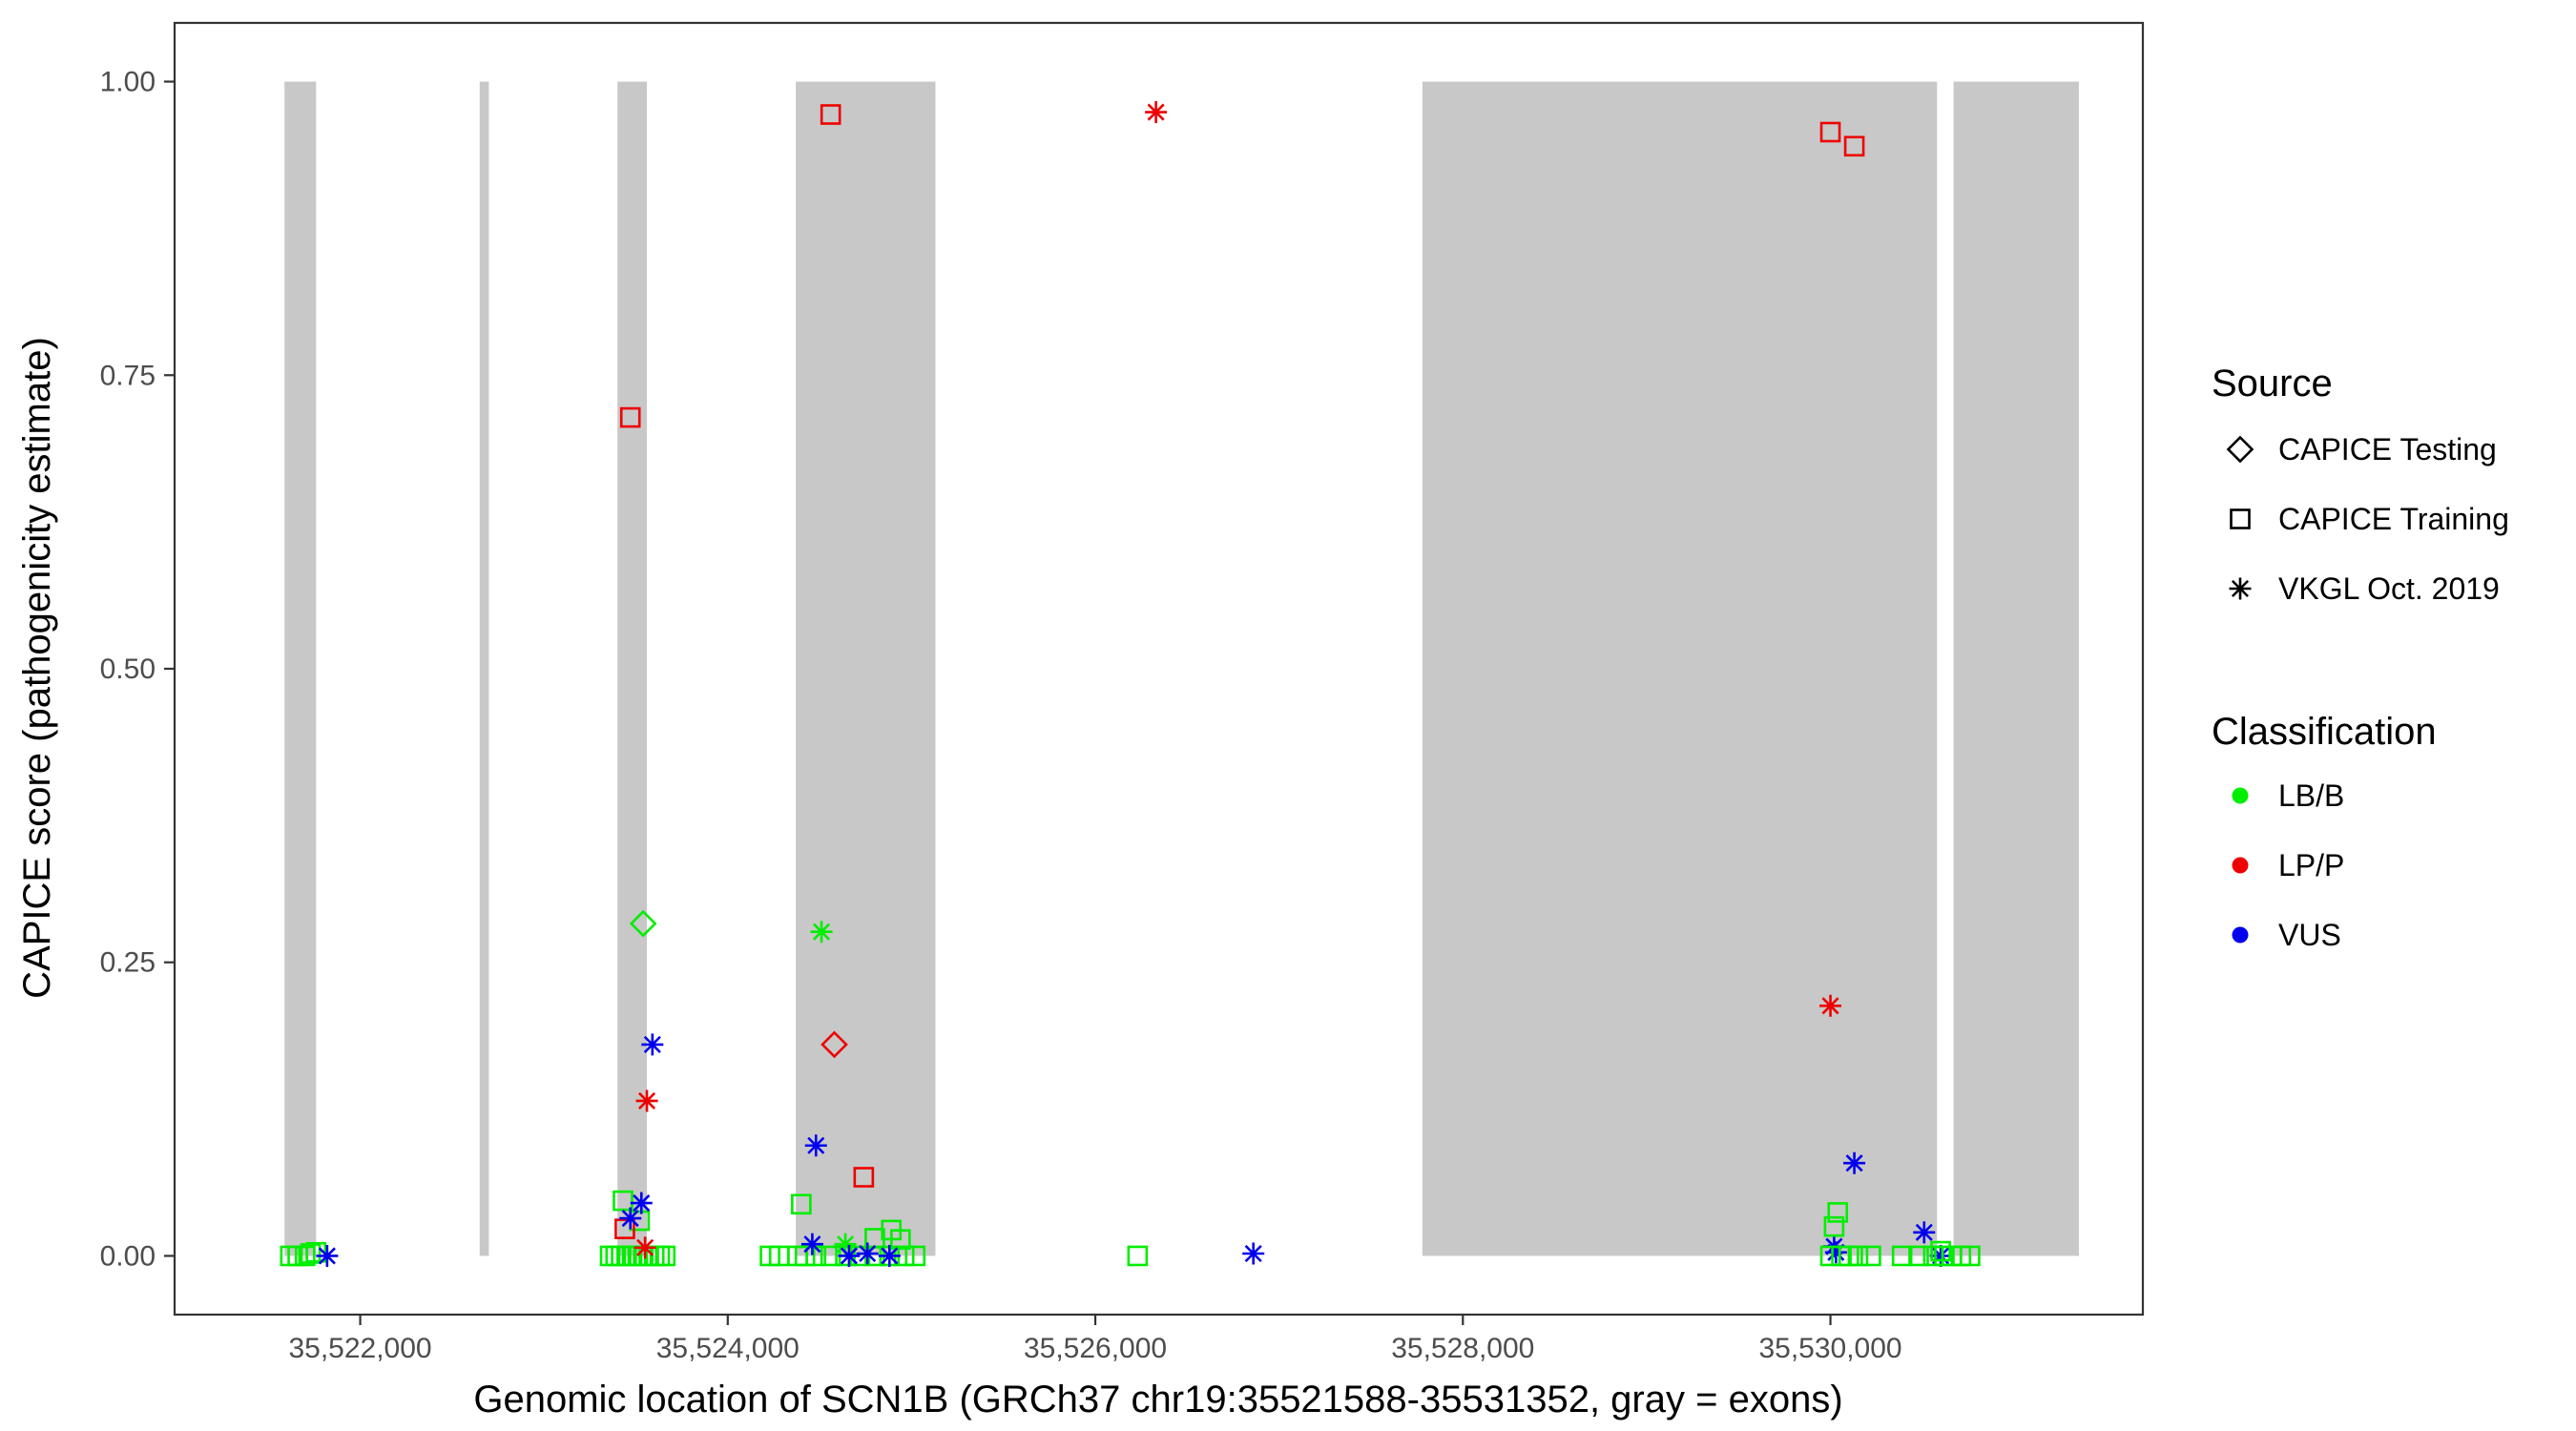  I want to click on x-tick-label: 35,524,000, so click(728, 1348).